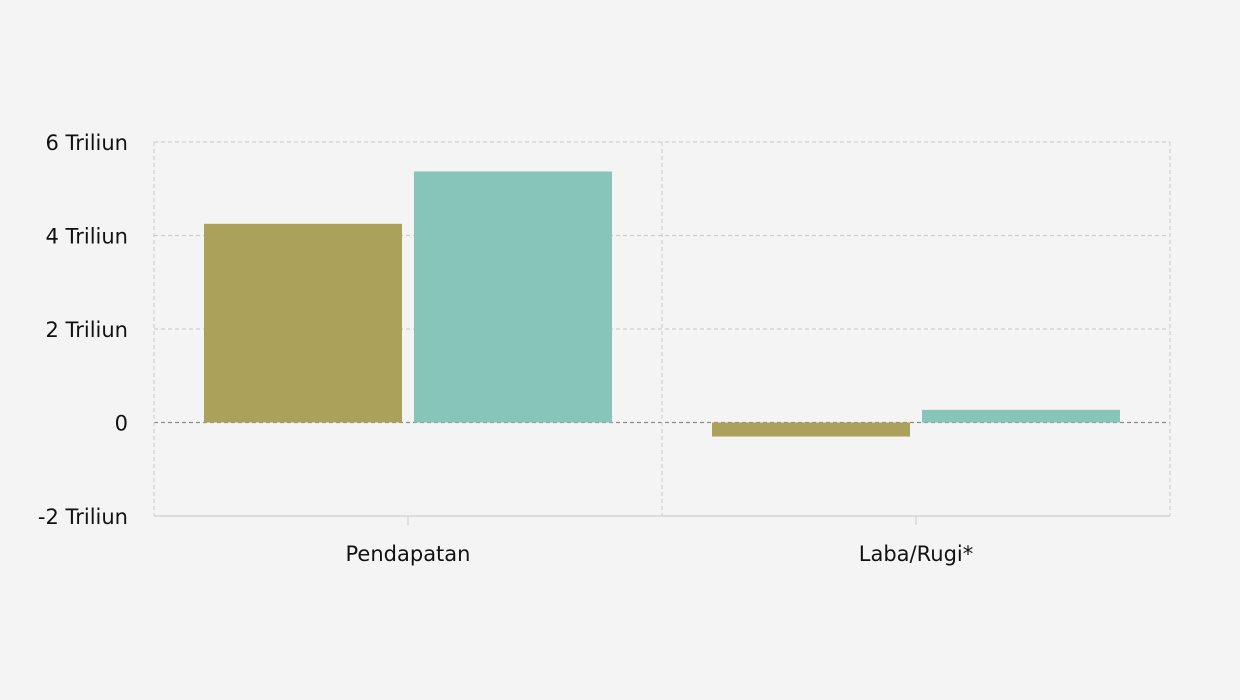  I want to click on x-tick-label: Pendapatan, so click(408, 554).